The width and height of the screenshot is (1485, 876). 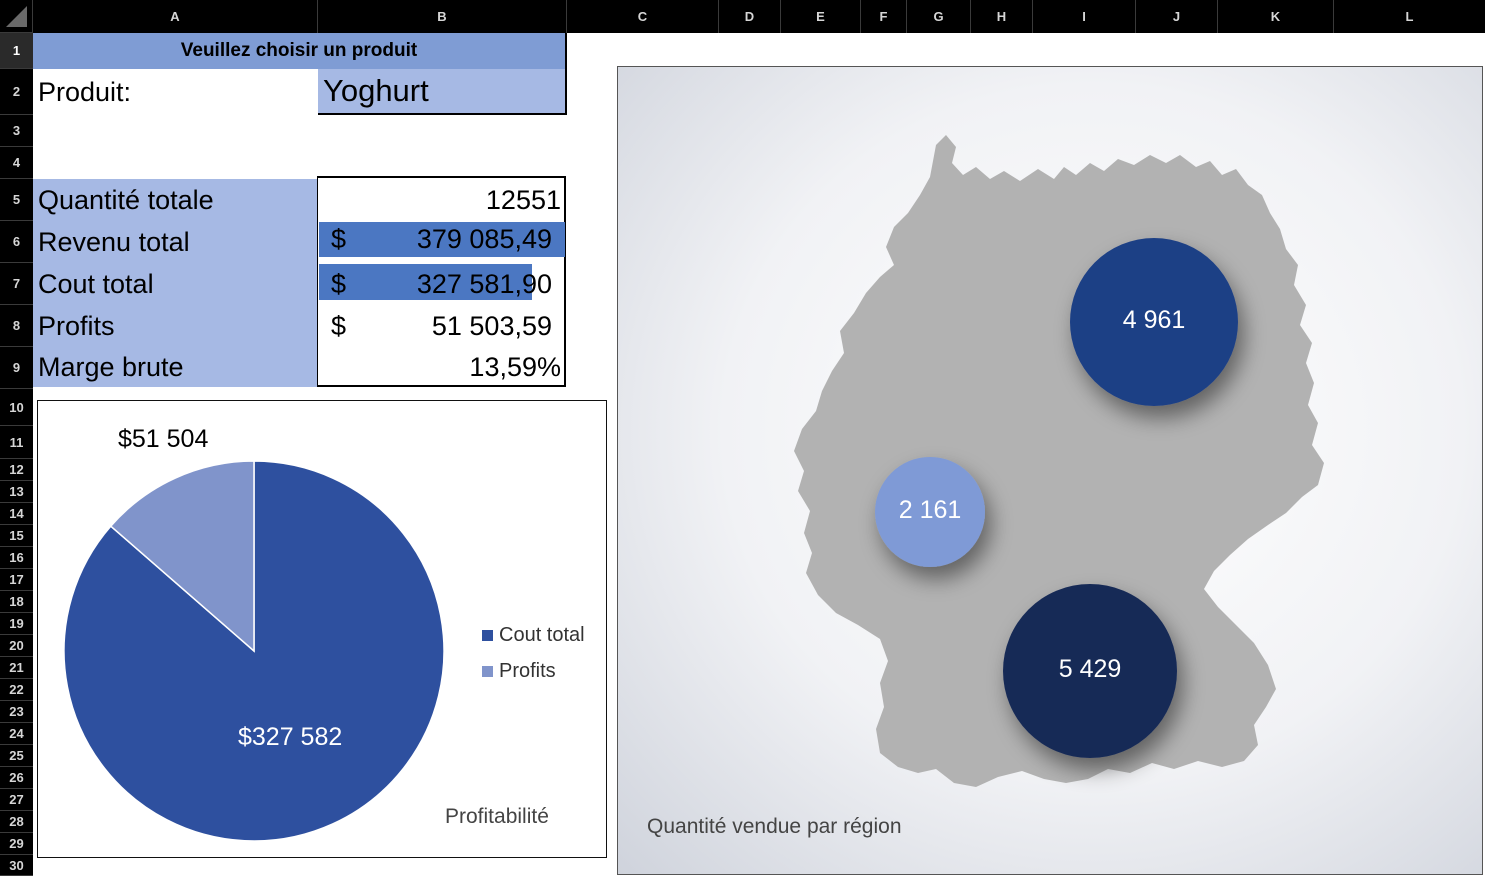 I want to click on pie-legend: Cout total Profits, so click(x=533, y=653).